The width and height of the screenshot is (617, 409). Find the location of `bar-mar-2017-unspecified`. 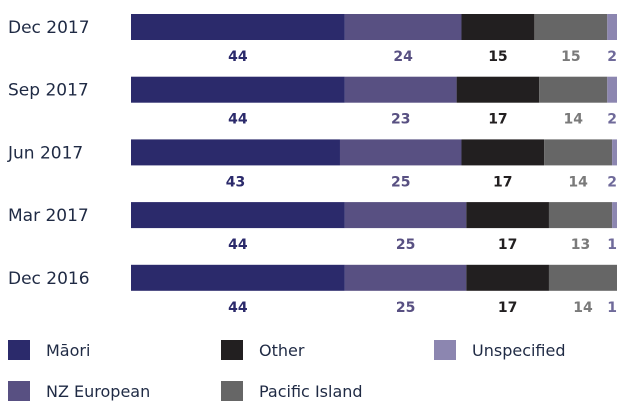

bar-mar-2017-unspecified is located at coordinates (614, 215).